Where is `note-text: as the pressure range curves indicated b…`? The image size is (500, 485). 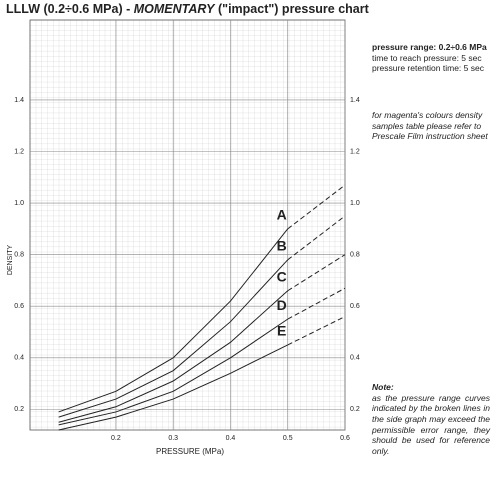
note-text: as the pressure range curves indicated b… is located at coordinates (431, 424).